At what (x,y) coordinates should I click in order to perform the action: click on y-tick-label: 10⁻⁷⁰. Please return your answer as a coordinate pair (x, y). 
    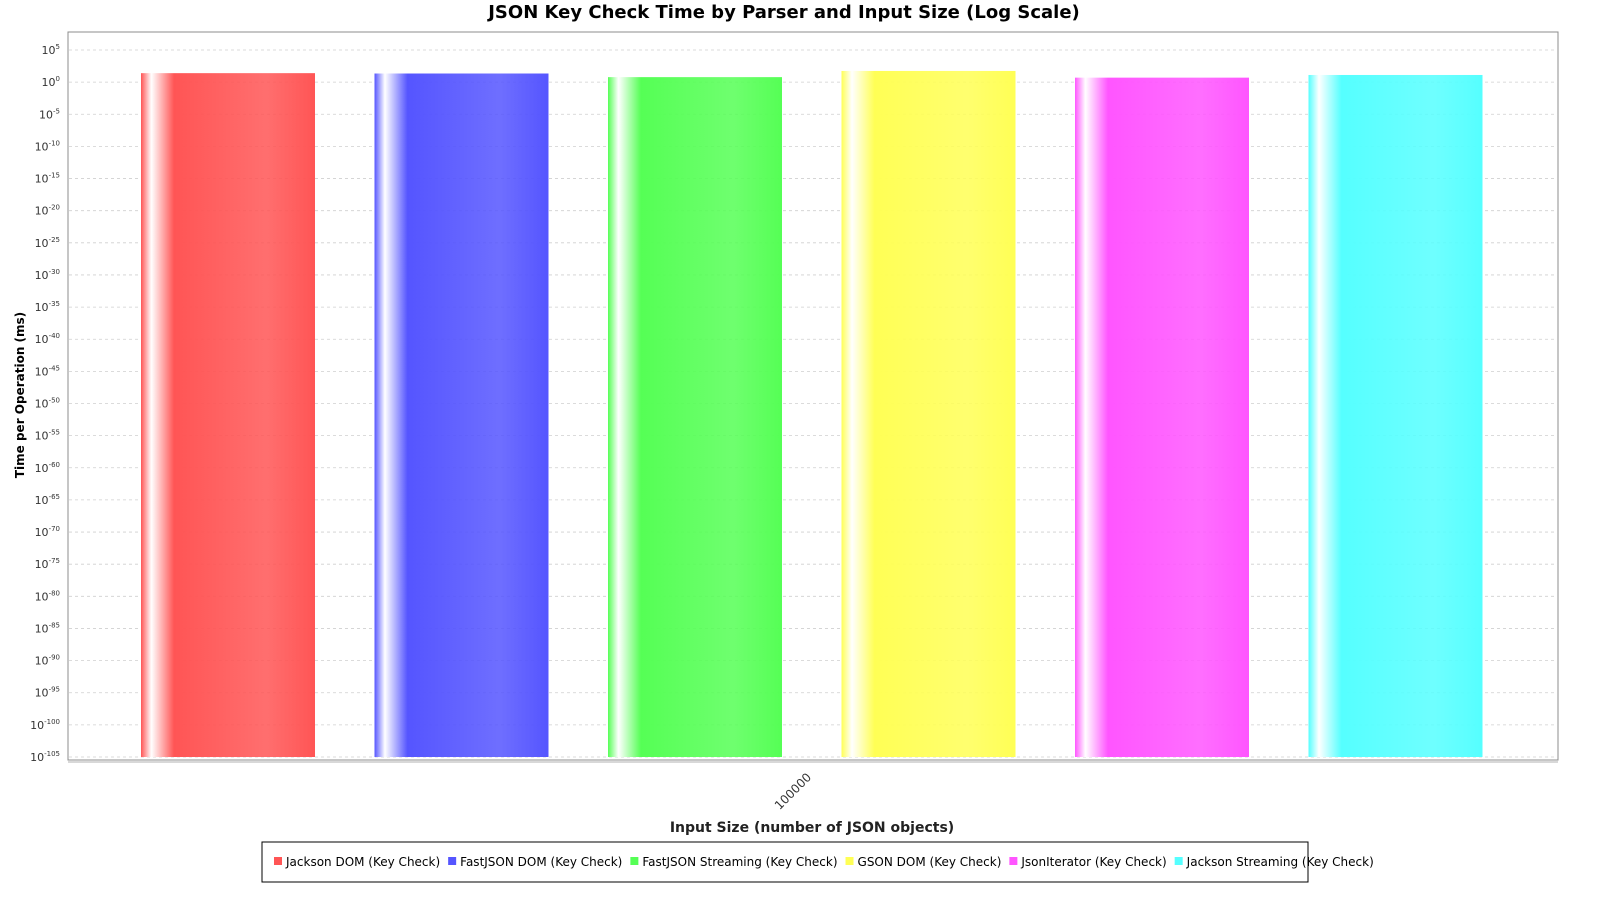
    Looking at the image, I should click on (47, 532).